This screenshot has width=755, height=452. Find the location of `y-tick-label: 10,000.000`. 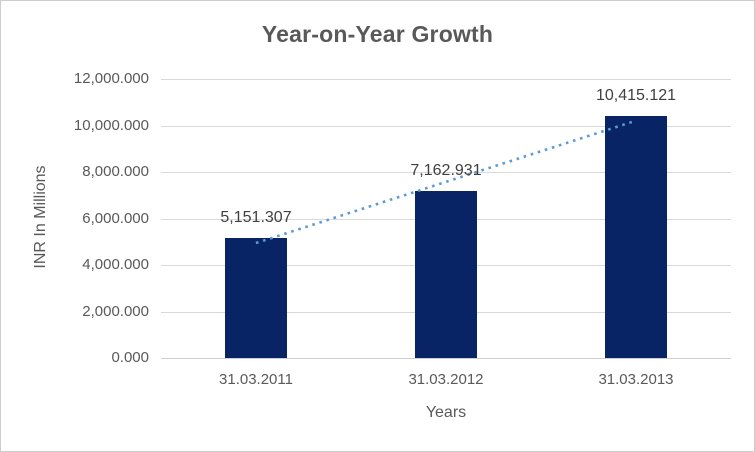

y-tick-label: 10,000.000 is located at coordinates (111, 125).